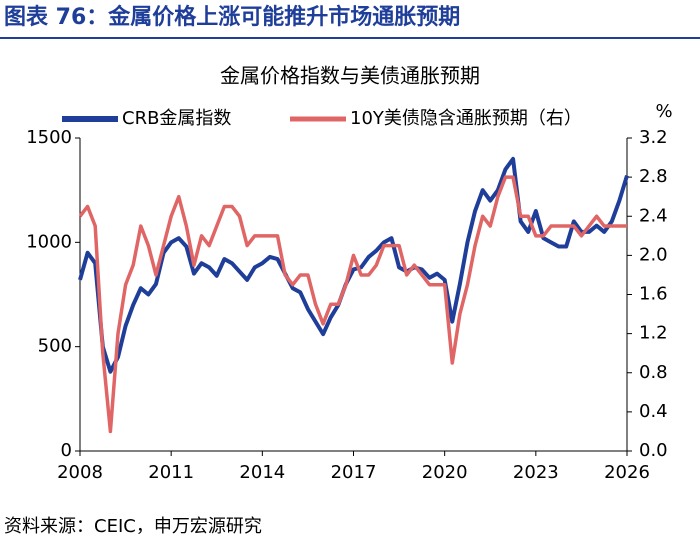 This screenshot has height=549, width=700. What do you see at coordinates (653, 254) in the screenshot?
I see `y2-tick-label: 2.0` at bounding box center [653, 254].